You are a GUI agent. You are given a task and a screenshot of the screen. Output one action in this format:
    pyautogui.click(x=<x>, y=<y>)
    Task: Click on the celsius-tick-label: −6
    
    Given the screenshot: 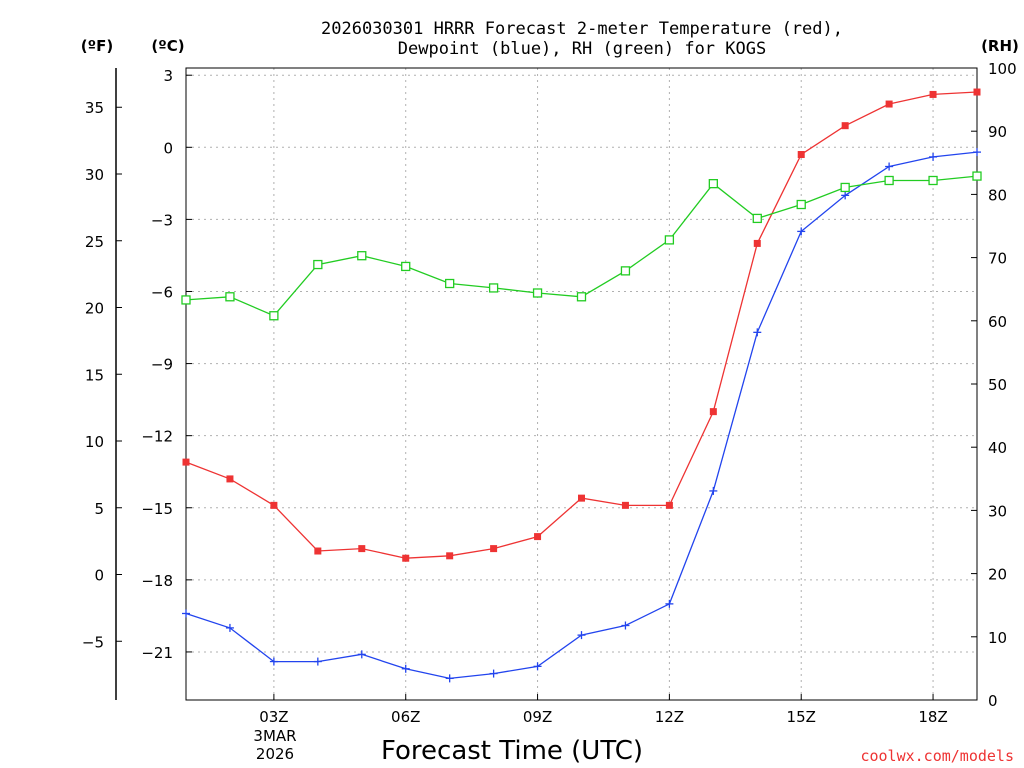 What is the action you would take?
    pyautogui.click(x=162, y=292)
    